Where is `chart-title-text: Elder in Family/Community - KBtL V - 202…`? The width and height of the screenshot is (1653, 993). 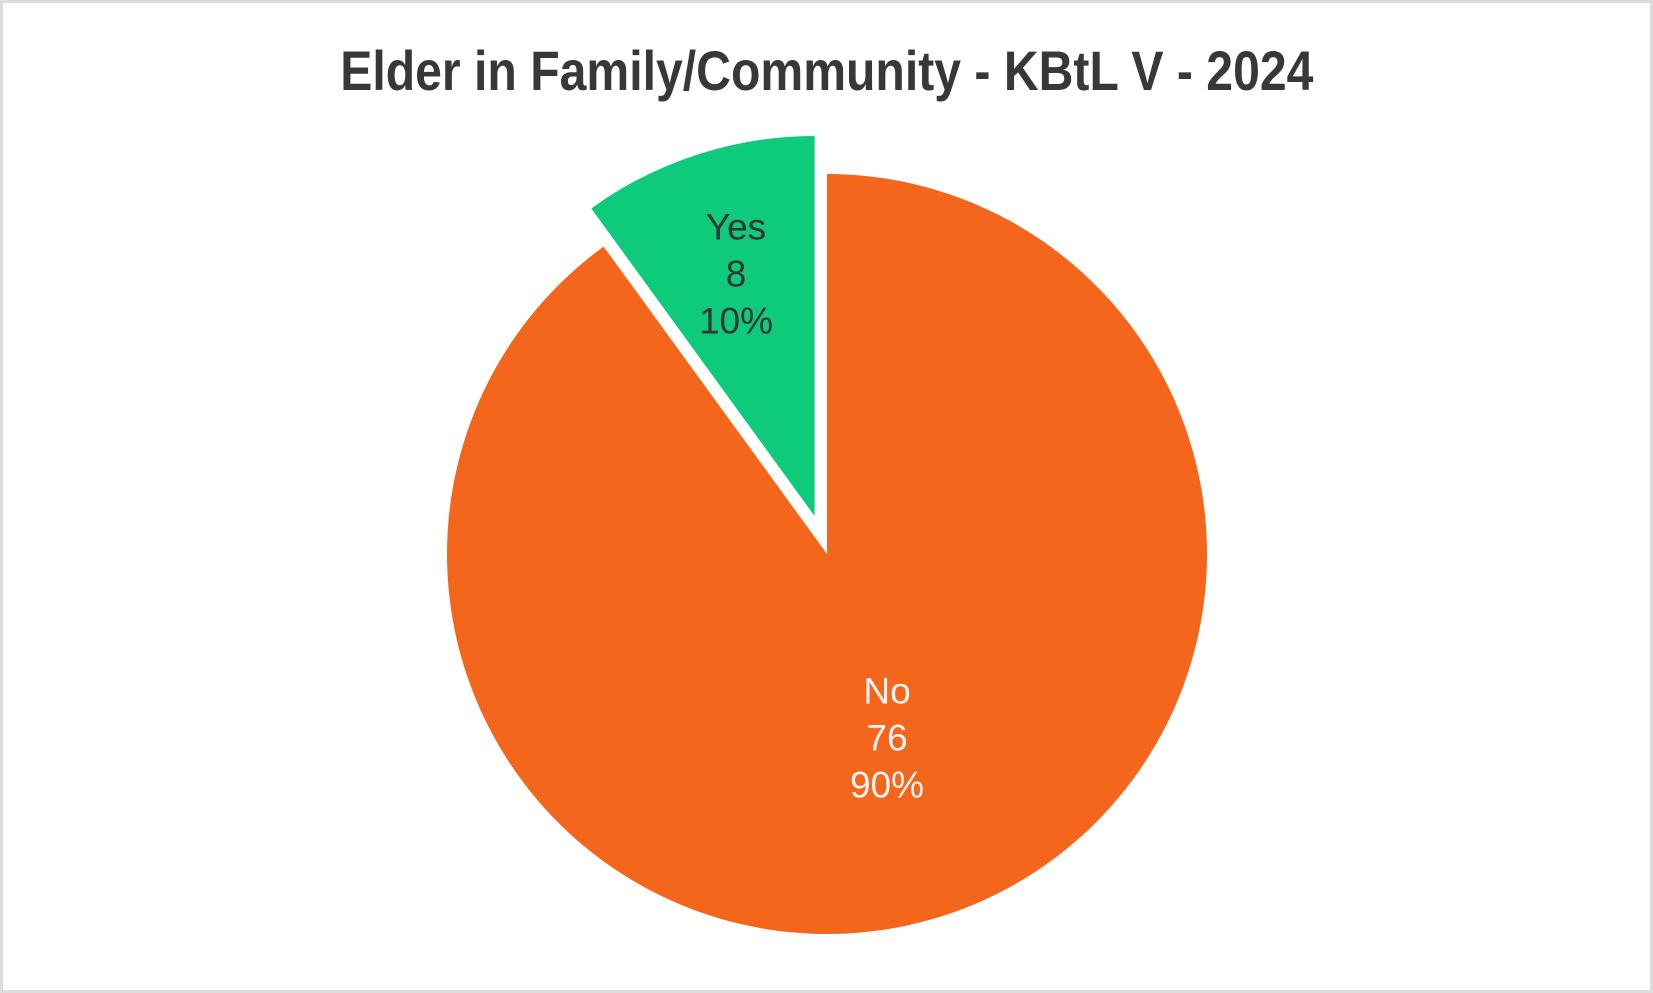
chart-title-text: Elder in Family/Community - KBtL V - 202… is located at coordinates (826, 70).